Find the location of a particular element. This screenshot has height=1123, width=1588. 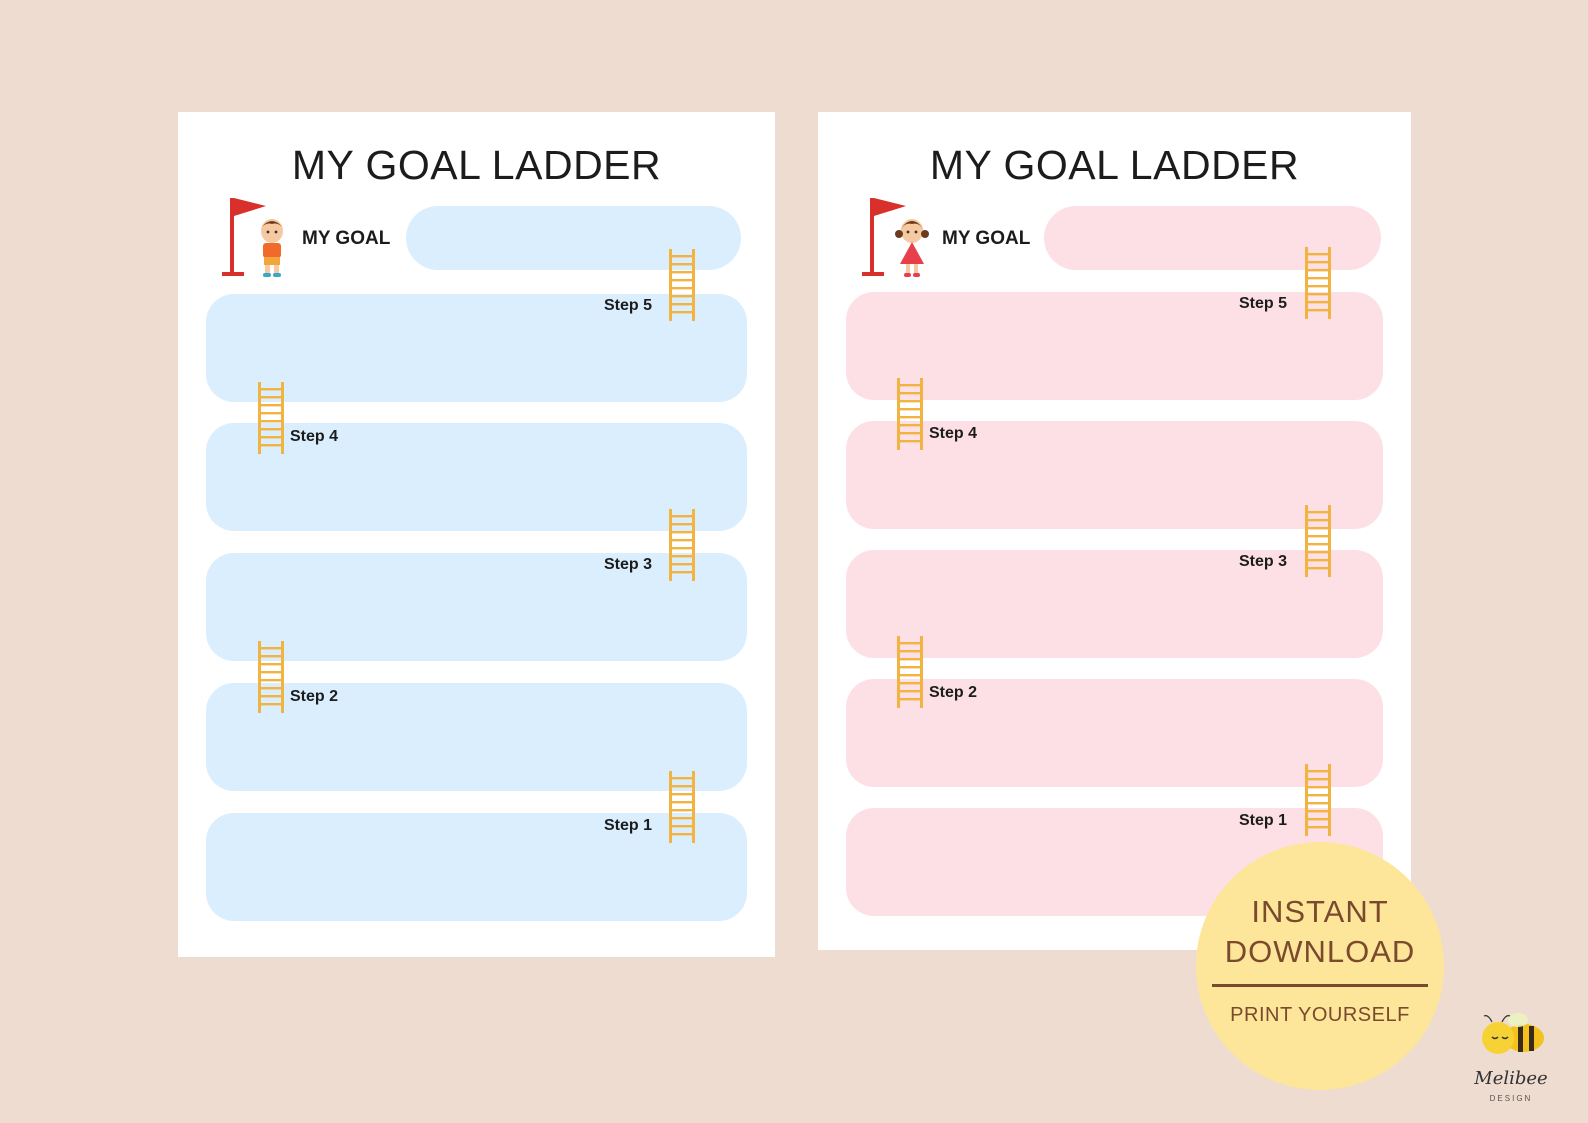

brand-name: Melibee is located at coordinates (1511, 1078).